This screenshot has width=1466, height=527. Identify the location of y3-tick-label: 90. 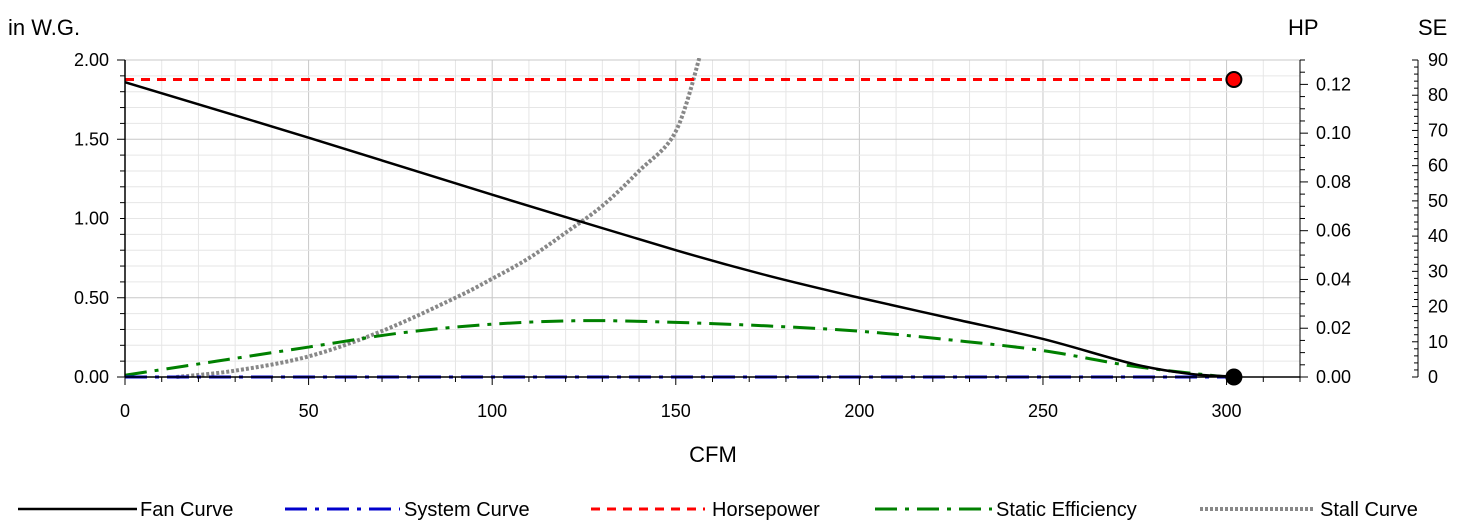
(1438, 60).